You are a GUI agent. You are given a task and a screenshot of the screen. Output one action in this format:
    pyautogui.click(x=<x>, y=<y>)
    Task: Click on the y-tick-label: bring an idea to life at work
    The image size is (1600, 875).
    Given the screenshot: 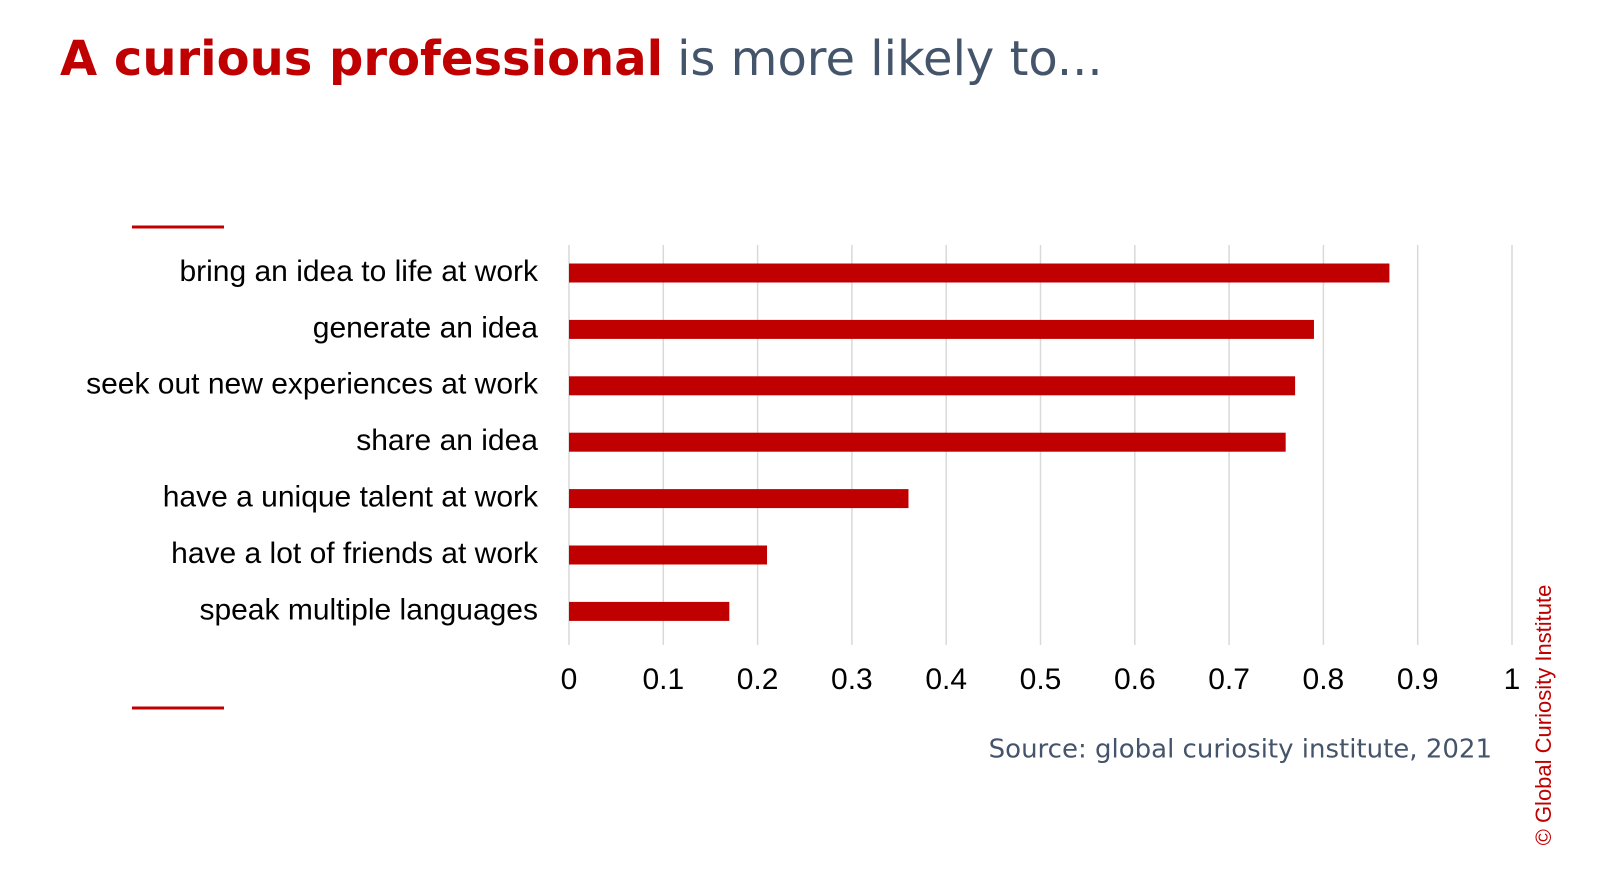 What is the action you would take?
    pyautogui.click(x=359, y=271)
    